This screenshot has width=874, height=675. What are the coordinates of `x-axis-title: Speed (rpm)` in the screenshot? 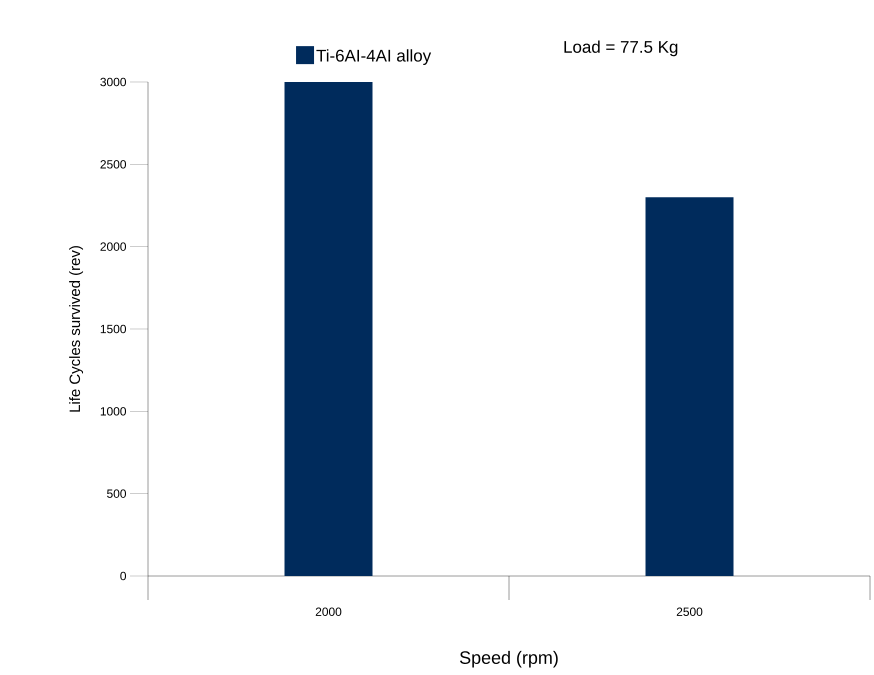 It's located at (509, 659).